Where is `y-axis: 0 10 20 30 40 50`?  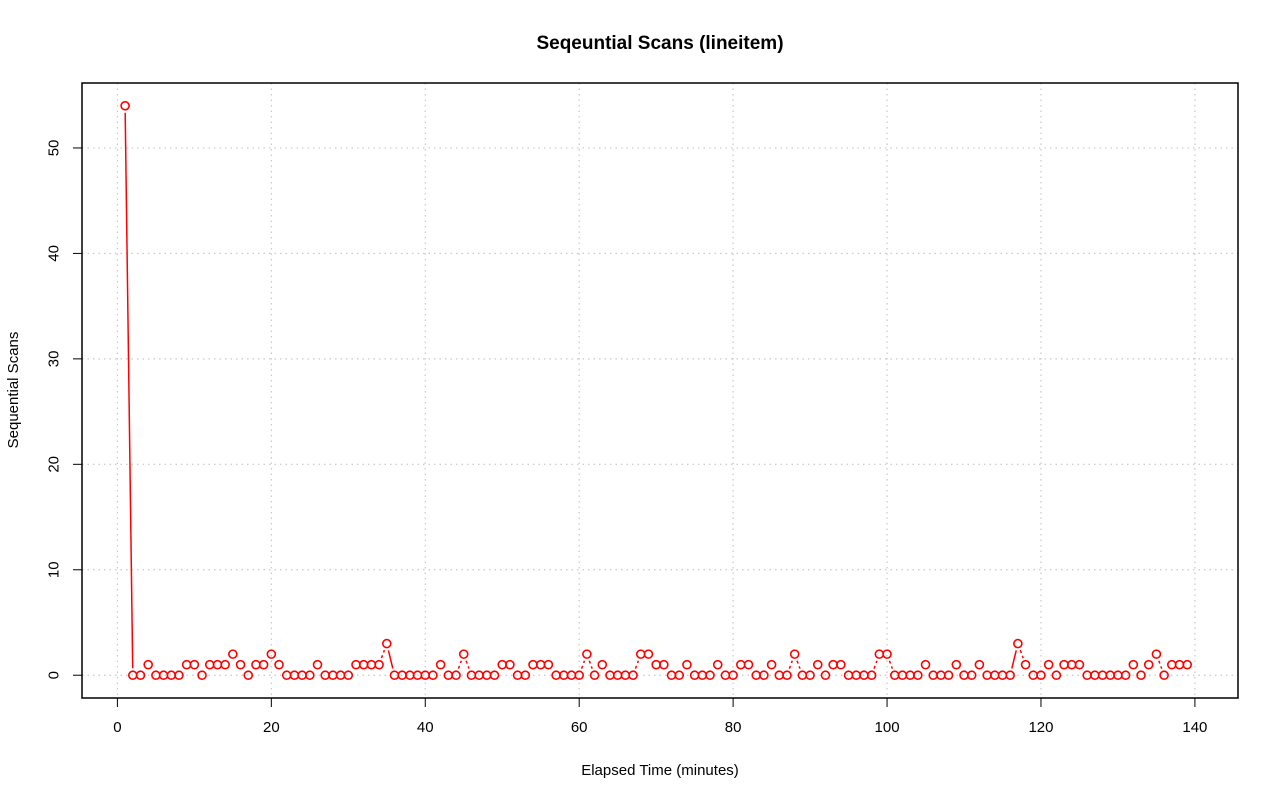 y-axis: 0 10 20 30 40 50 is located at coordinates (64, 409).